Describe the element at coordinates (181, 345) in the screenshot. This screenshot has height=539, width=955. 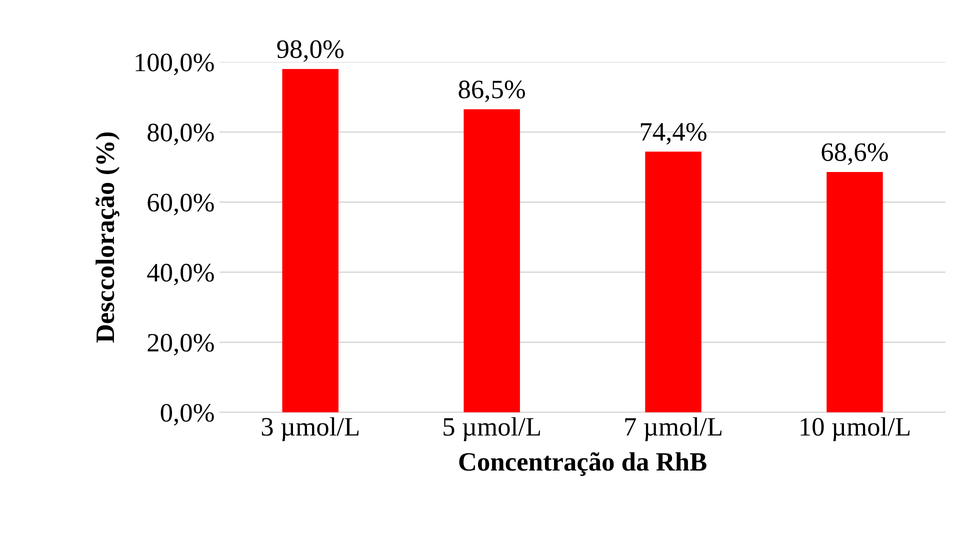
I see `y-tick-label: 20,0%` at that location.